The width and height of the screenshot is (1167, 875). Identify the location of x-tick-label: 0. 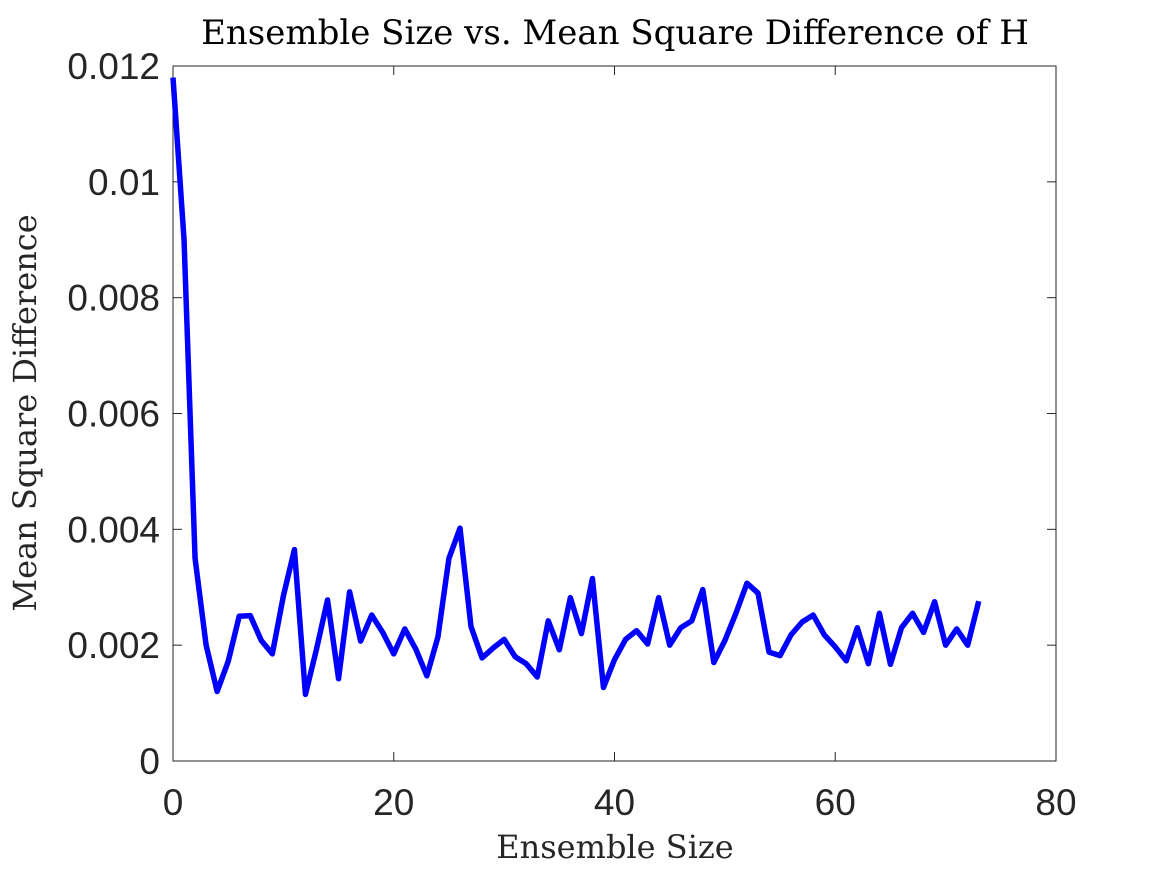
(173, 802).